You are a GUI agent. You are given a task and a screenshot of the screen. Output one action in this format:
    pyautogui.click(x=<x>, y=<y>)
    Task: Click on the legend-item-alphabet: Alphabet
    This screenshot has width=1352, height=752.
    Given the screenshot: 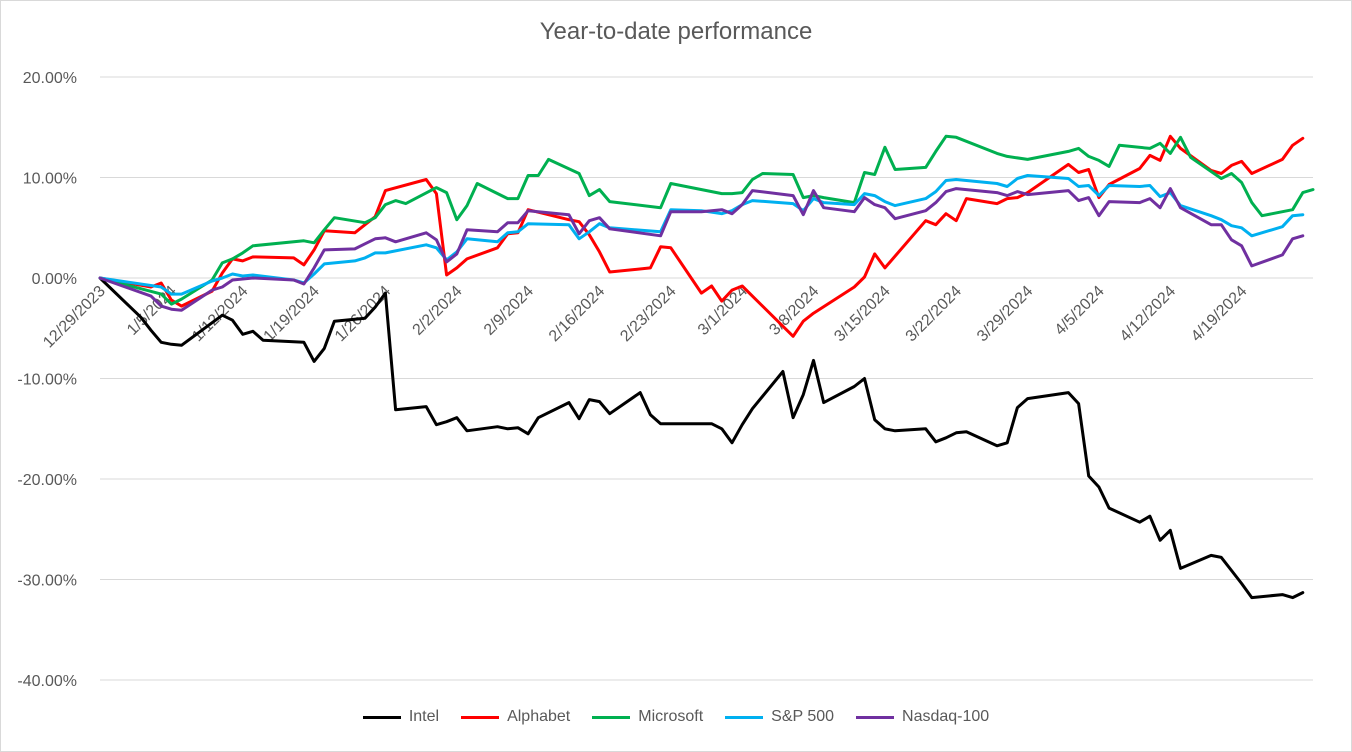 What is the action you would take?
    pyautogui.click(x=515, y=717)
    